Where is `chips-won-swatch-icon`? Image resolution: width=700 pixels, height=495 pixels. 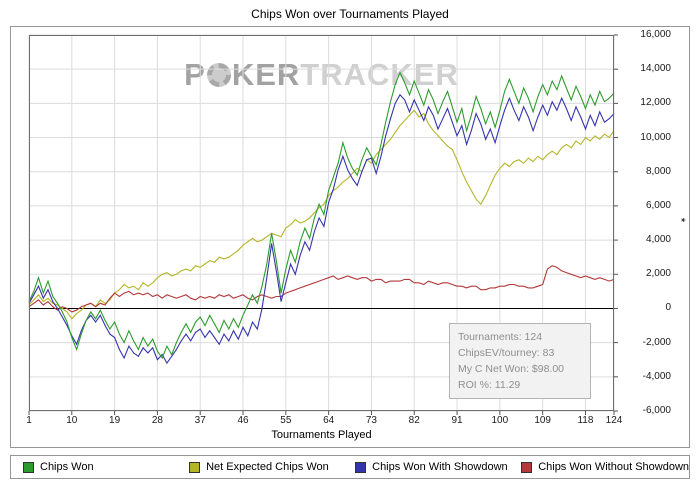 chips-won-swatch-icon is located at coordinates (28, 467).